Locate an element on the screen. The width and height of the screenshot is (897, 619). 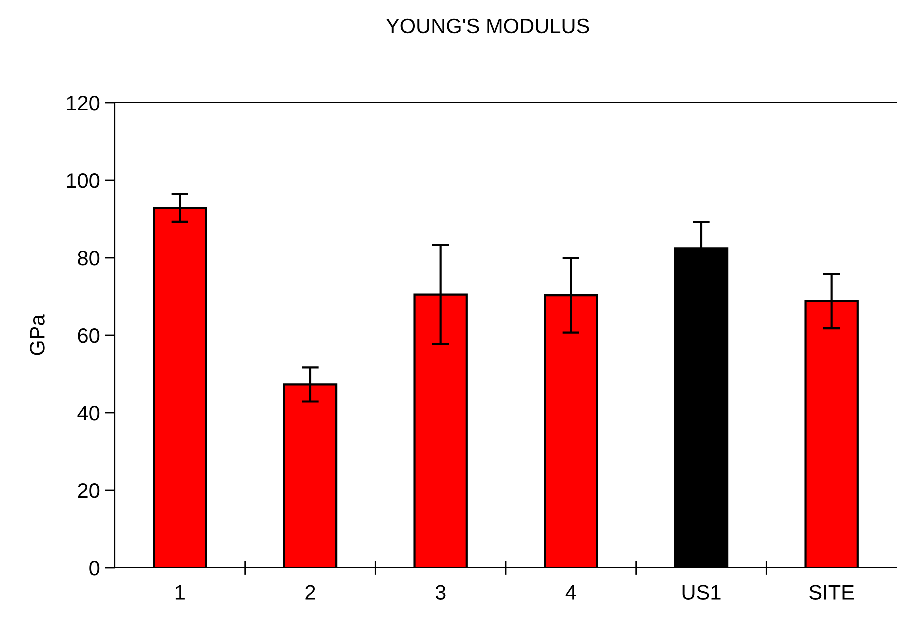
x-tick-label: 3 is located at coordinates (441, 592).